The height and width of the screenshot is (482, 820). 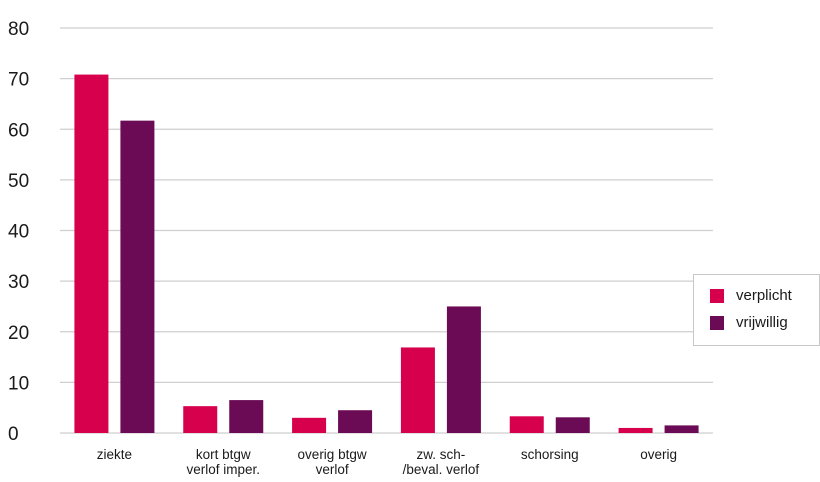 What do you see at coordinates (18, 29) in the screenshot?
I see `y-tick-label: 80` at bounding box center [18, 29].